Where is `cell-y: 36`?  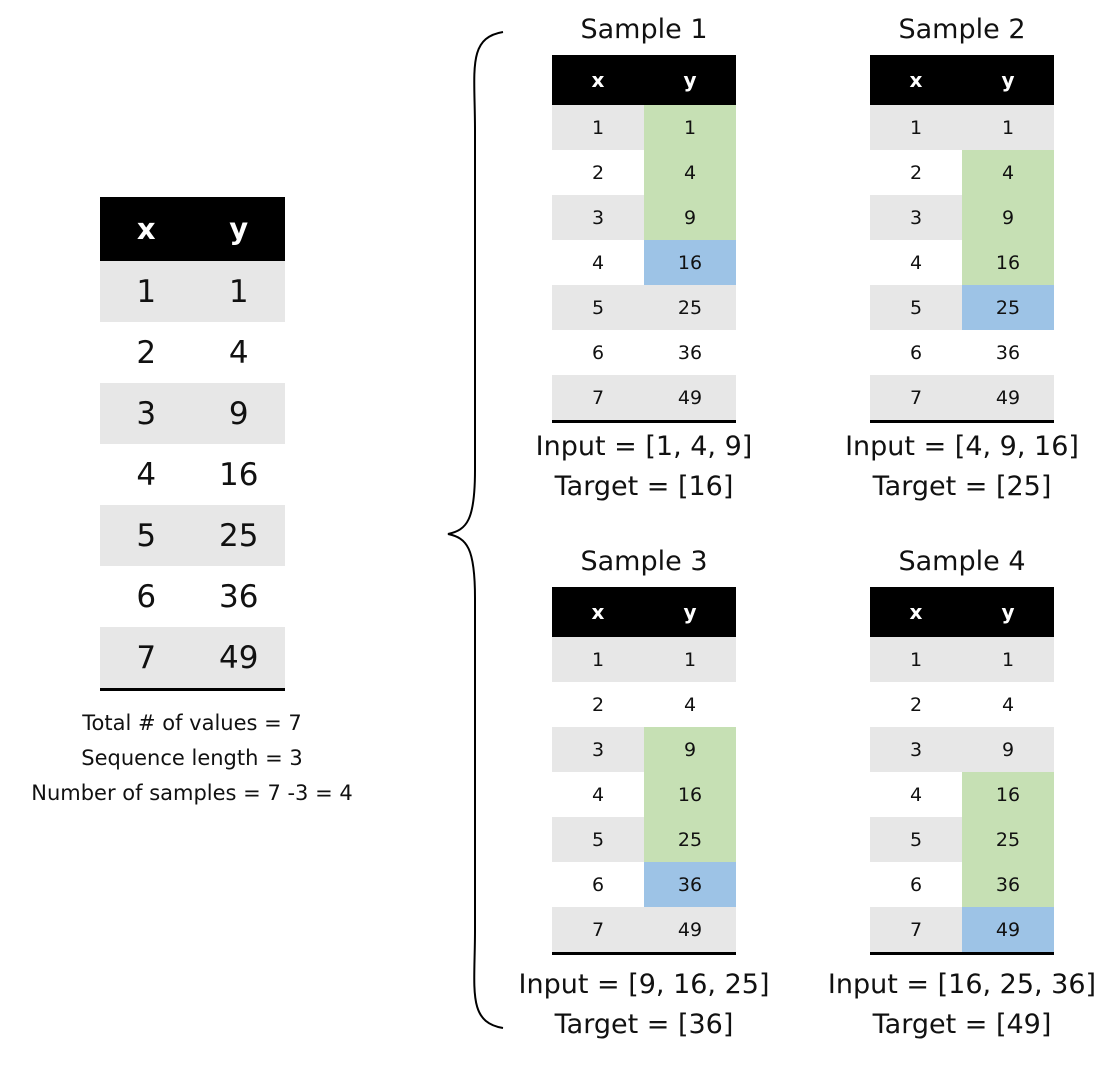 cell-y: 36 is located at coordinates (690, 352).